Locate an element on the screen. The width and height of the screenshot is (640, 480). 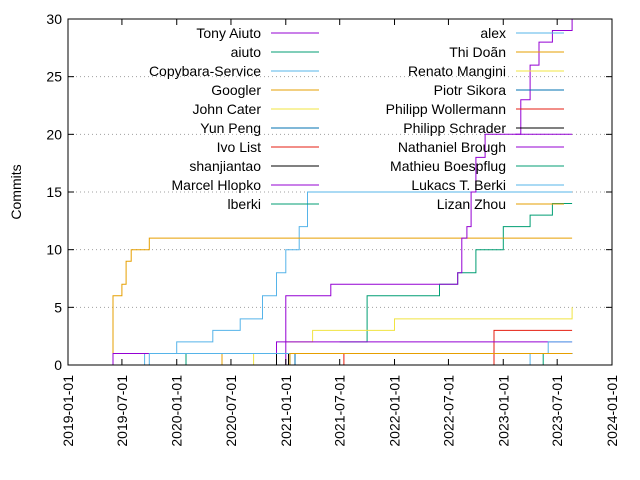
x-tick-label: 2019-01-01 is located at coordinates (68, 411).